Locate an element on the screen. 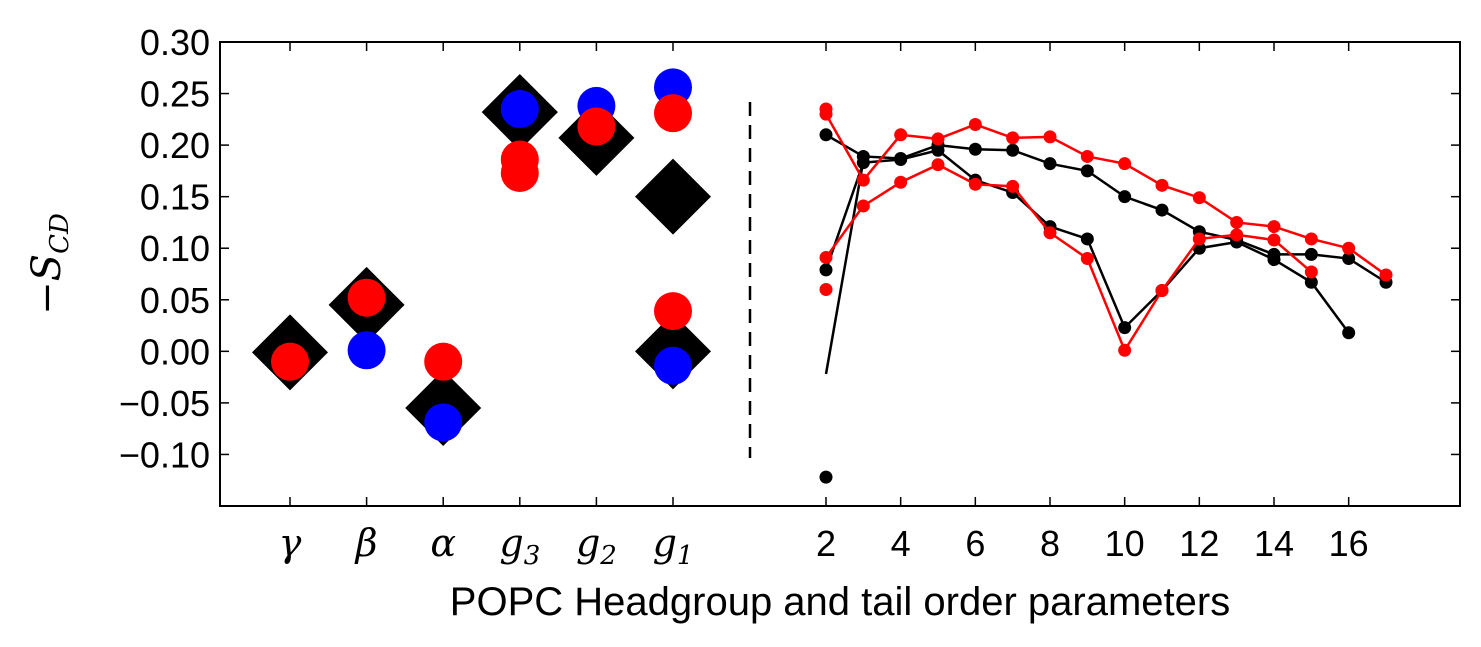 This screenshot has width=1481, height=647. headgroup-diamond-point is located at coordinates (673, 196).